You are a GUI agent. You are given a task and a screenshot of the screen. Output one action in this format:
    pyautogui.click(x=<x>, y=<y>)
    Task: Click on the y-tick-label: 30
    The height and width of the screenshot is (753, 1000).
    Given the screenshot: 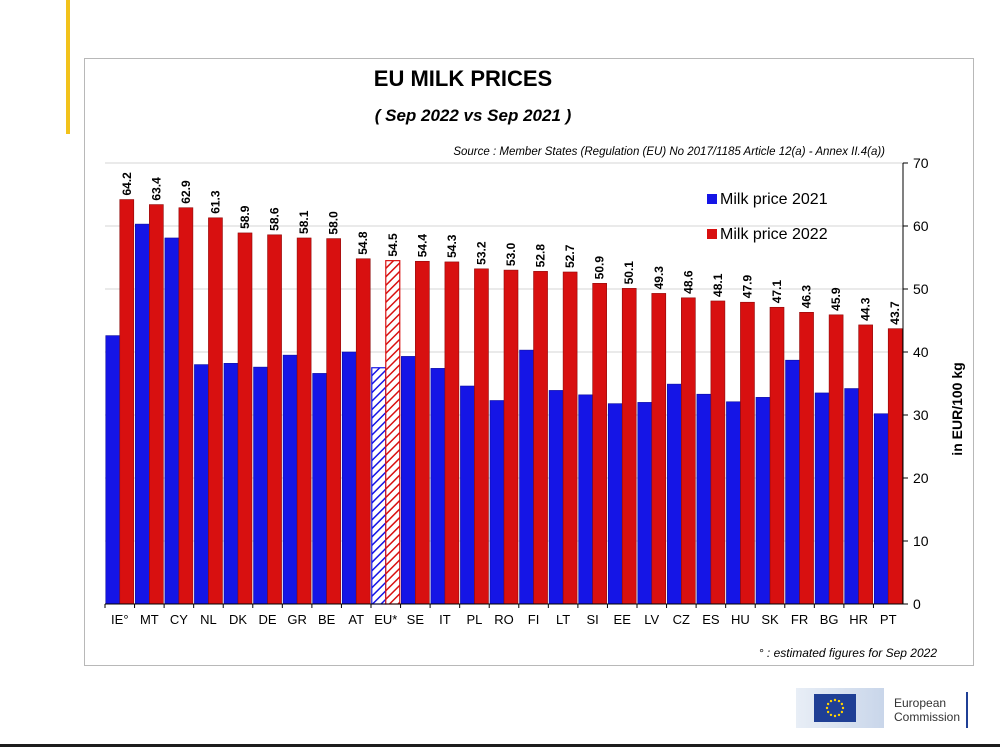 What is the action you would take?
    pyautogui.click(x=921, y=415)
    